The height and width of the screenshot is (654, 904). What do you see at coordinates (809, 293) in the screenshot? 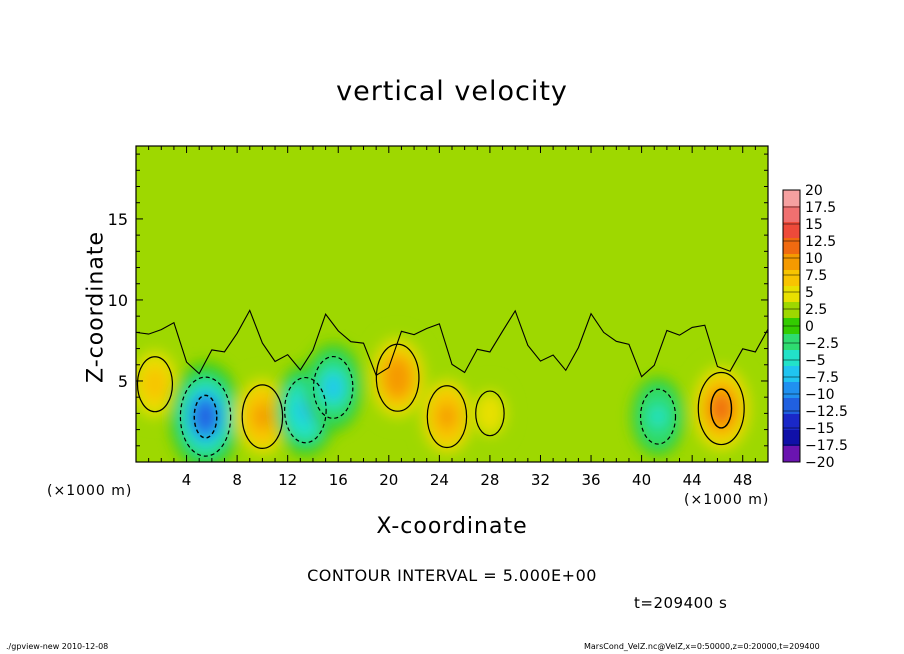
I see `colorbar-label-6: 5` at bounding box center [809, 293].